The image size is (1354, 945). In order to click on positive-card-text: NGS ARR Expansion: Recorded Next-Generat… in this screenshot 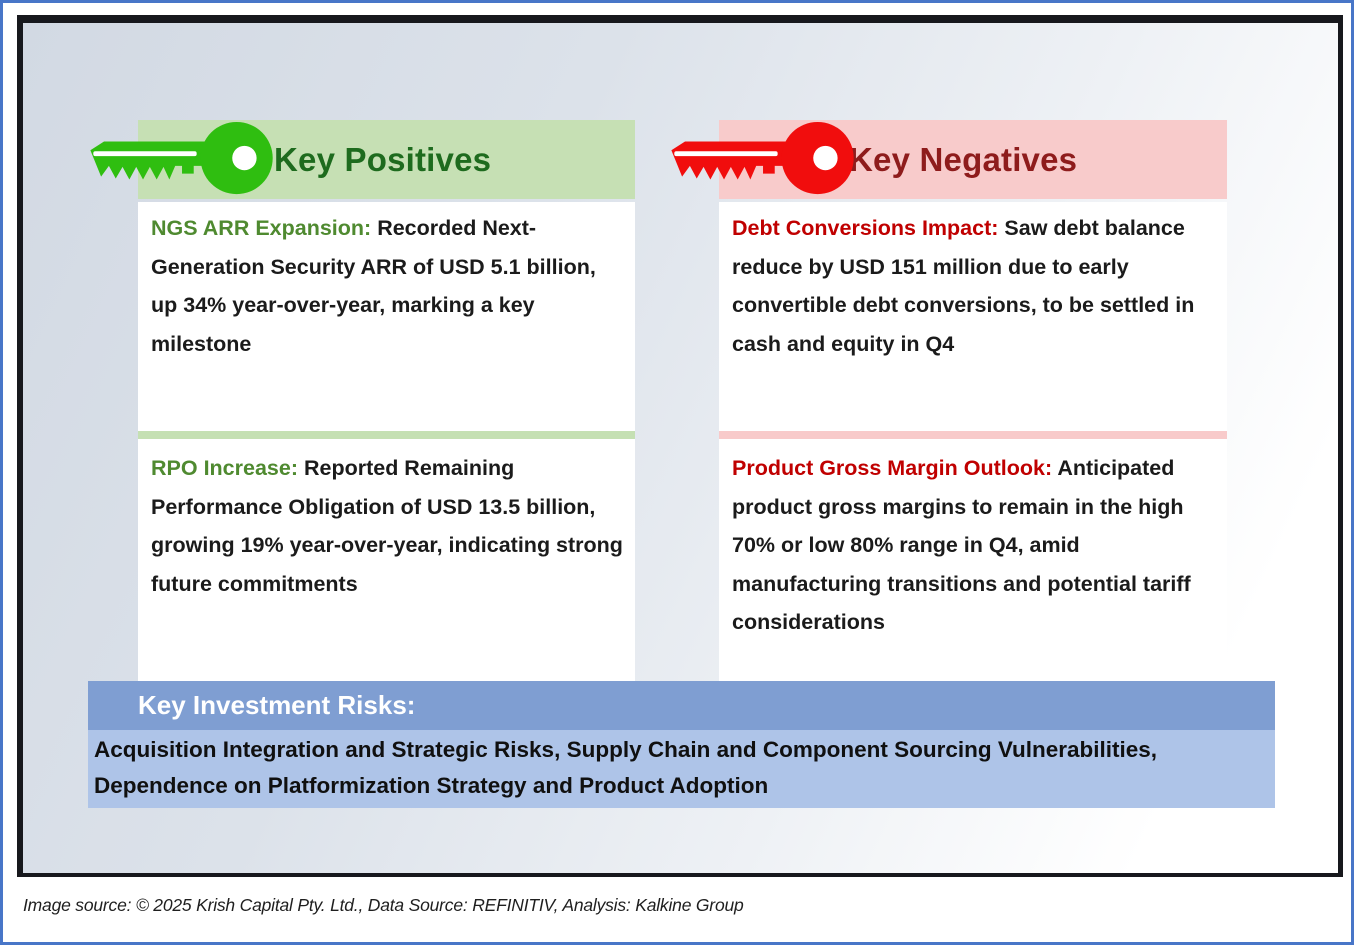, I will do `click(387, 286)`.